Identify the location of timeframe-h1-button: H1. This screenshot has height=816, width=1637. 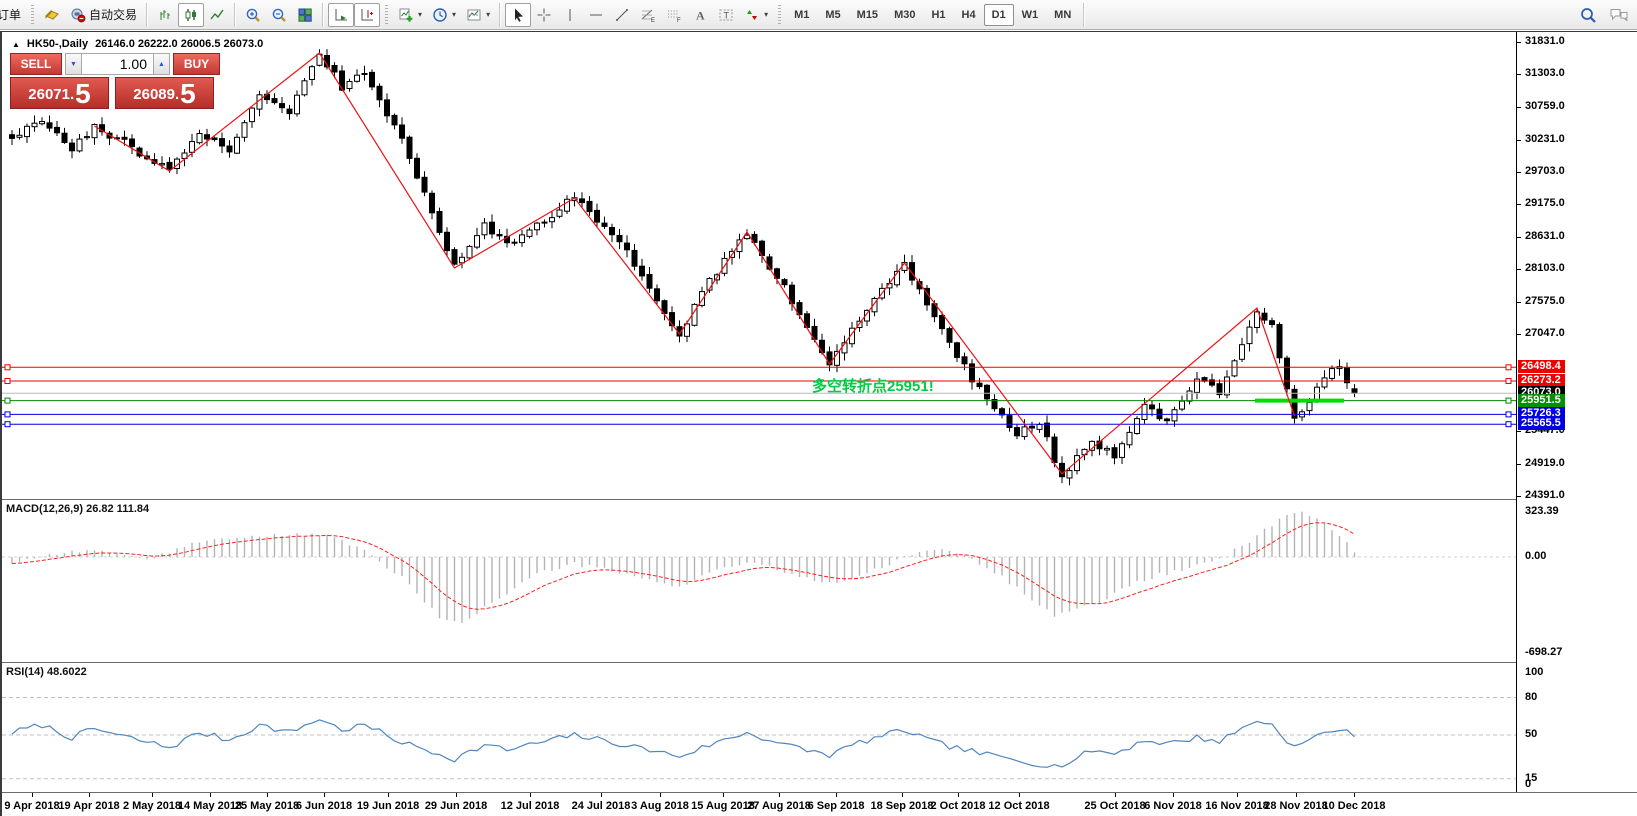
(938, 14).